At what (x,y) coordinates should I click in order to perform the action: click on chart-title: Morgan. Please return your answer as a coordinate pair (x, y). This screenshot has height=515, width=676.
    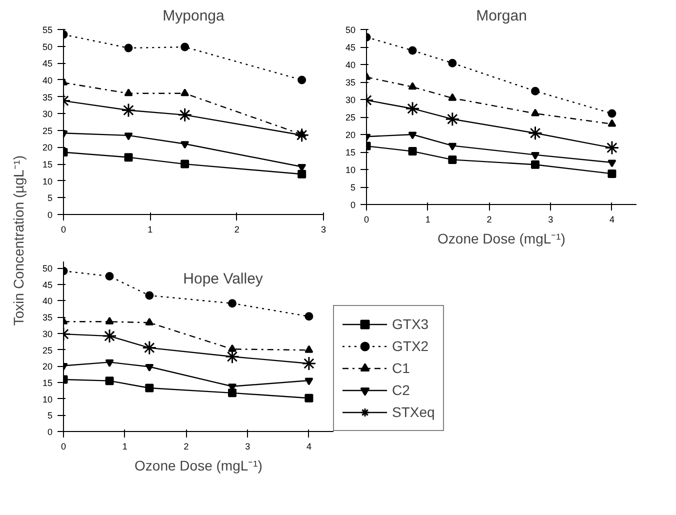
    Looking at the image, I should click on (501, 16).